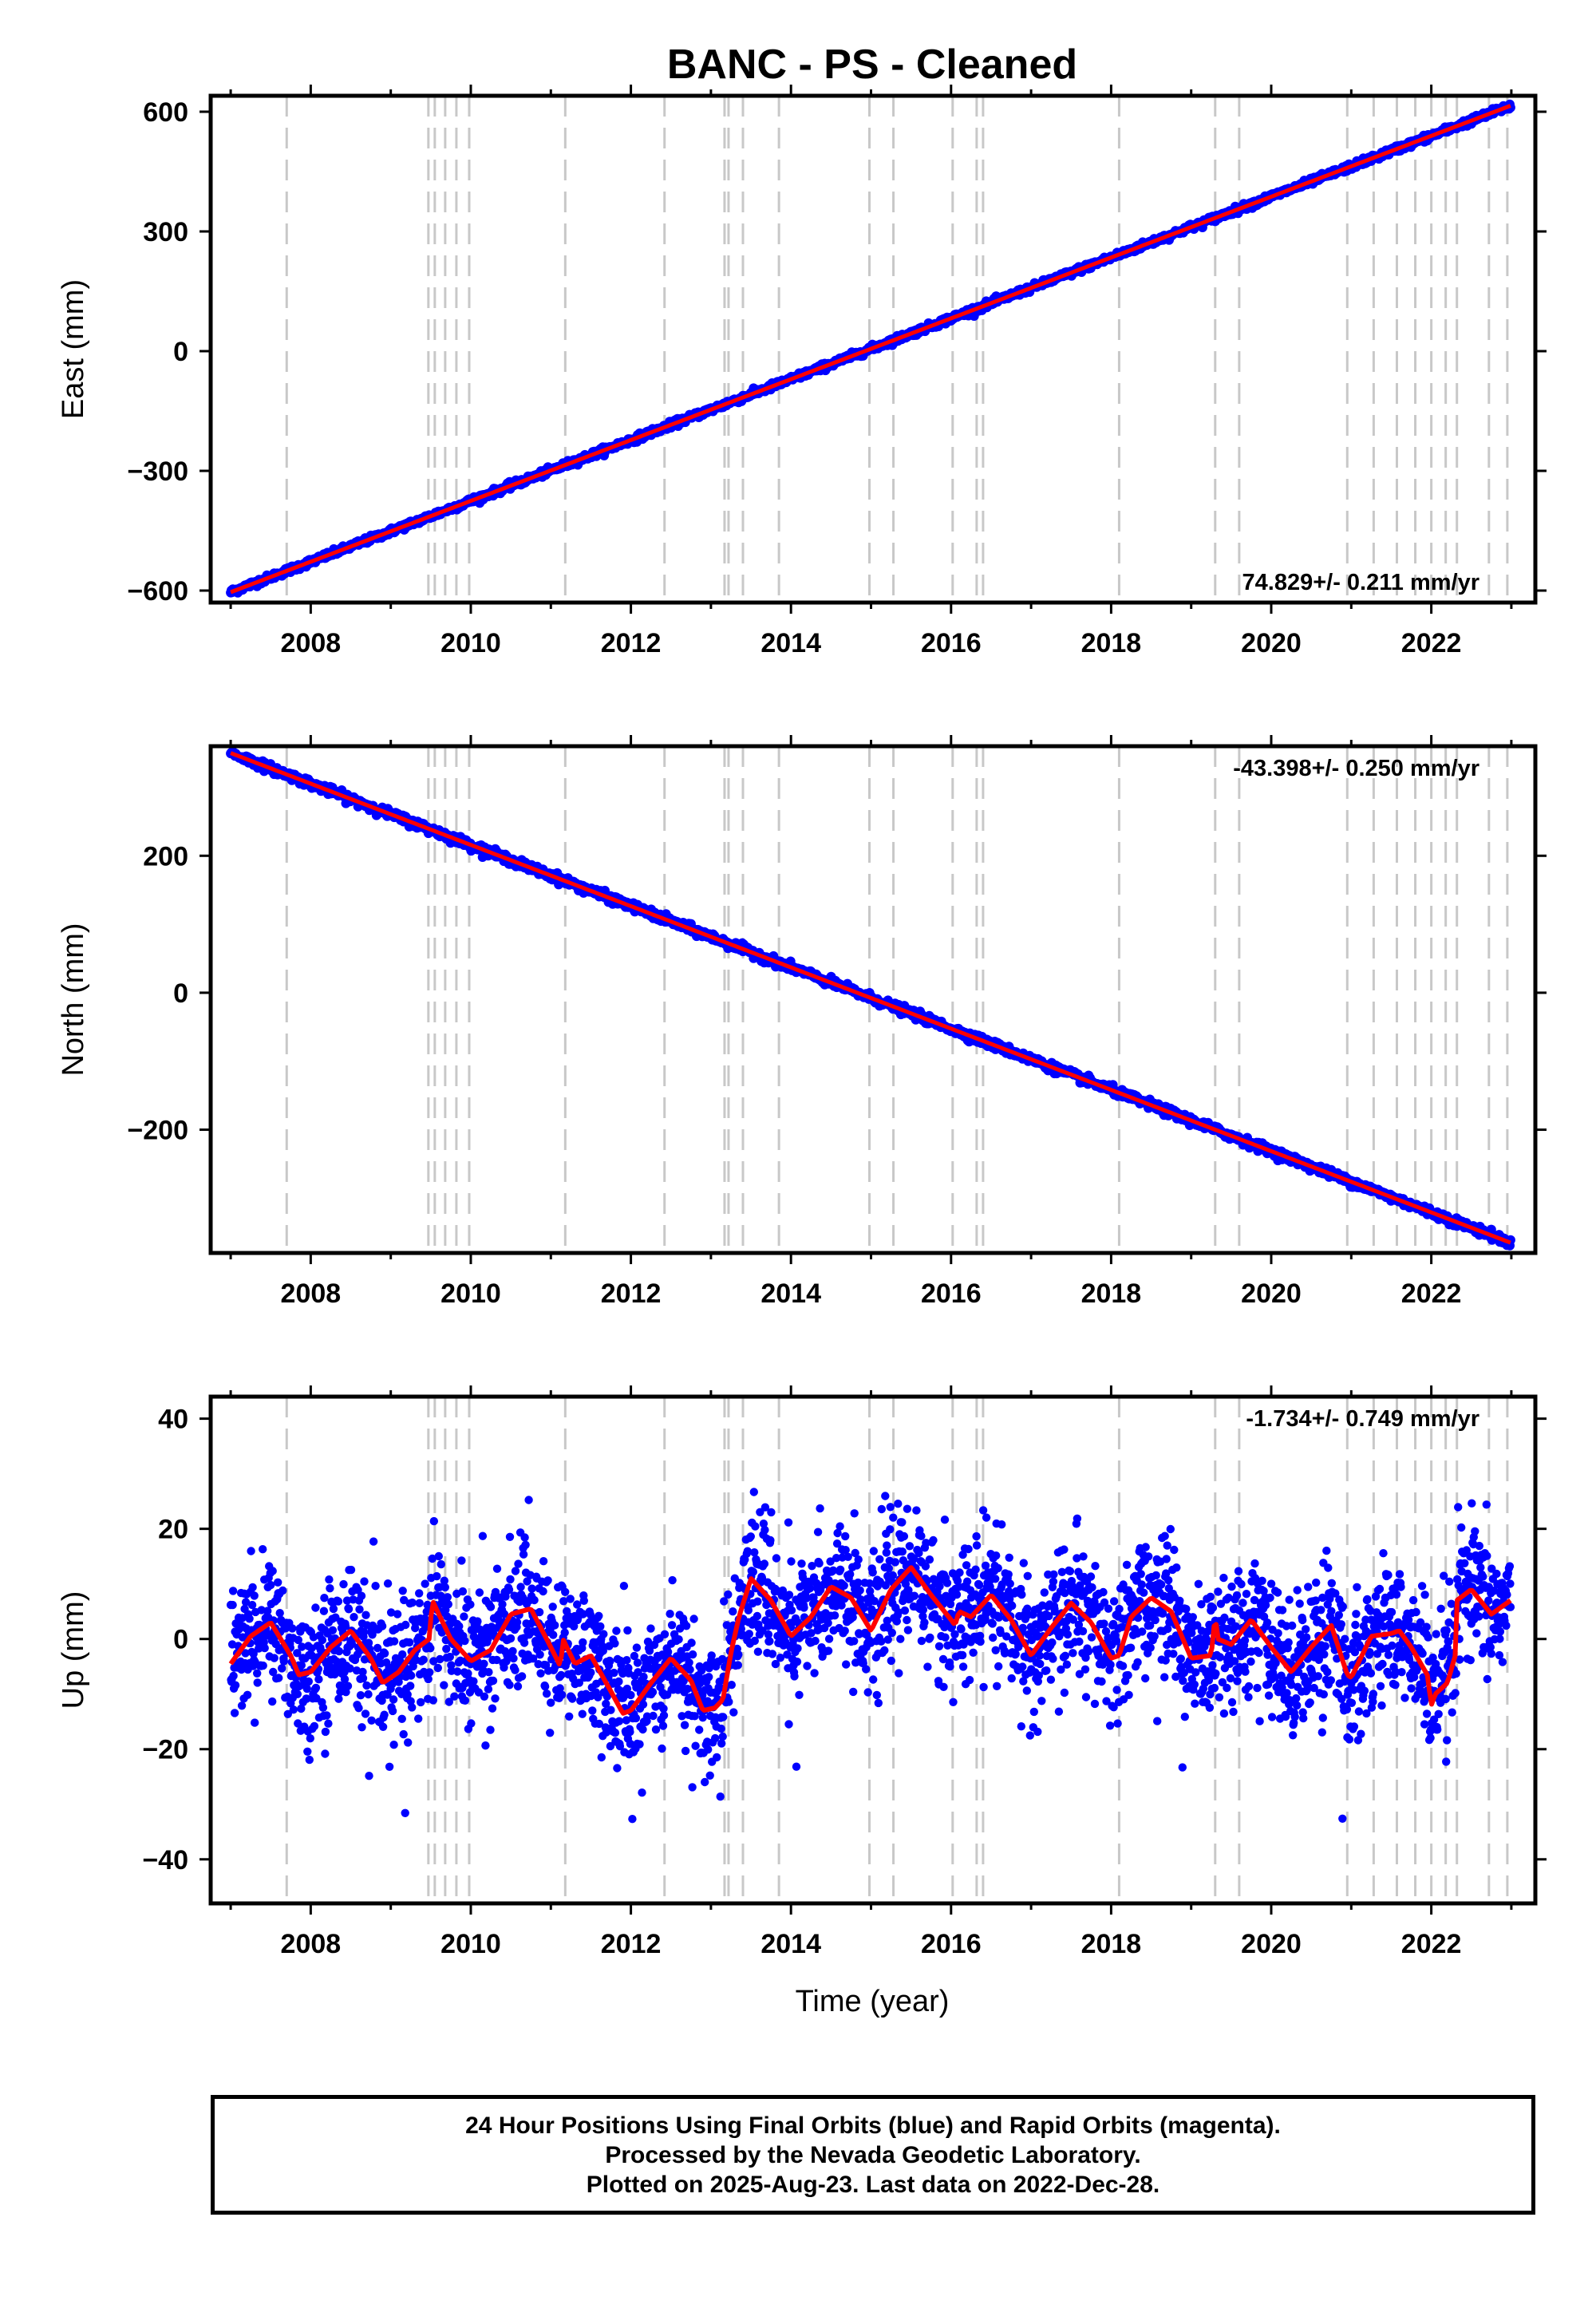  Describe the element at coordinates (157, 591) in the screenshot. I see `y-tick-label: −600` at that location.